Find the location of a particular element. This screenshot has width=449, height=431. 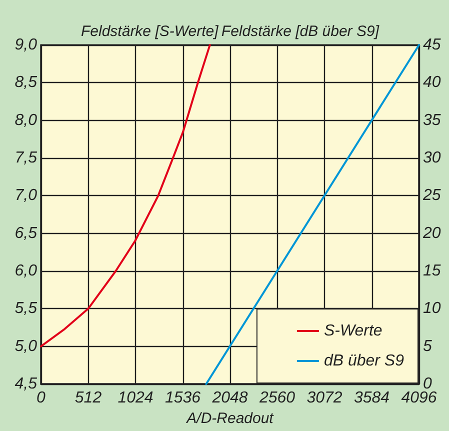

x-axis-title: A/D-Readout is located at coordinates (230, 418).